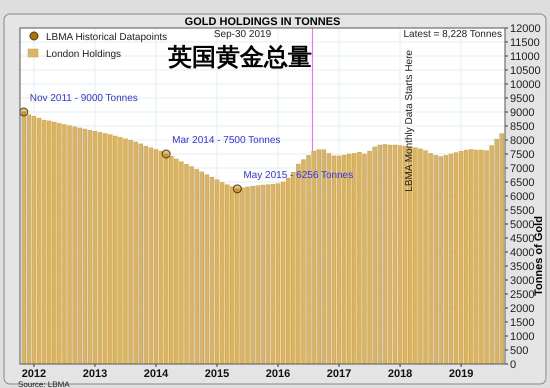 This screenshot has height=388, width=550. I want to click on y-tick-label: 8000, so click(522, 141).